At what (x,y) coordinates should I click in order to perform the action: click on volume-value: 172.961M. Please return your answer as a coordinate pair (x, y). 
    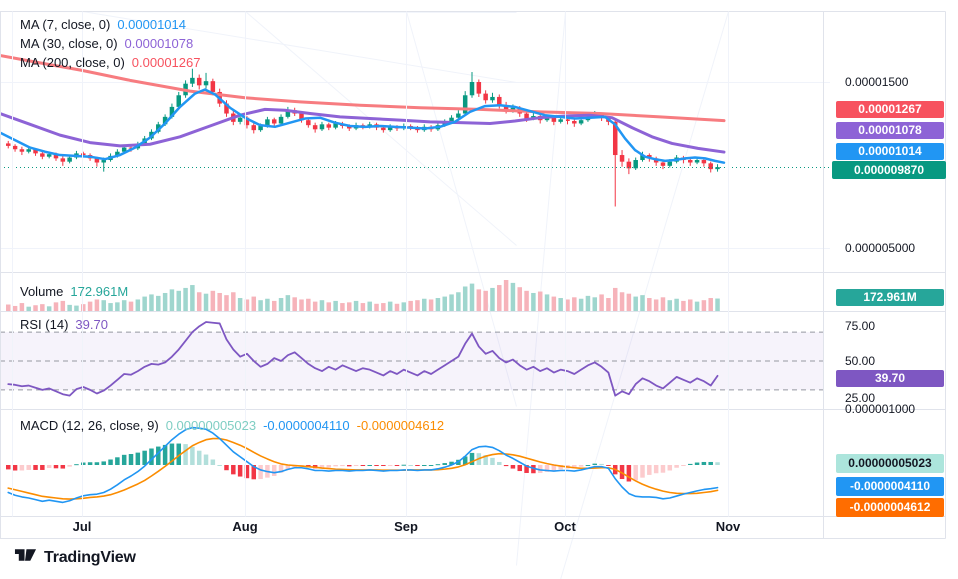
    Looking at the image, I should click on (99, 291).